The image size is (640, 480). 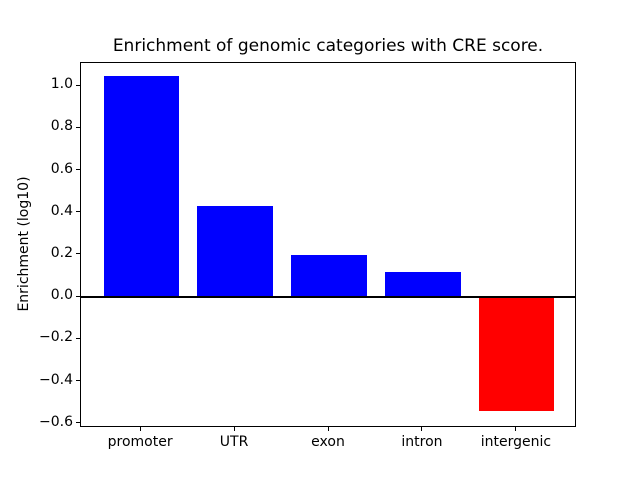 I want to click on y-tick-label: 0.2, so click(x=61, y=252).